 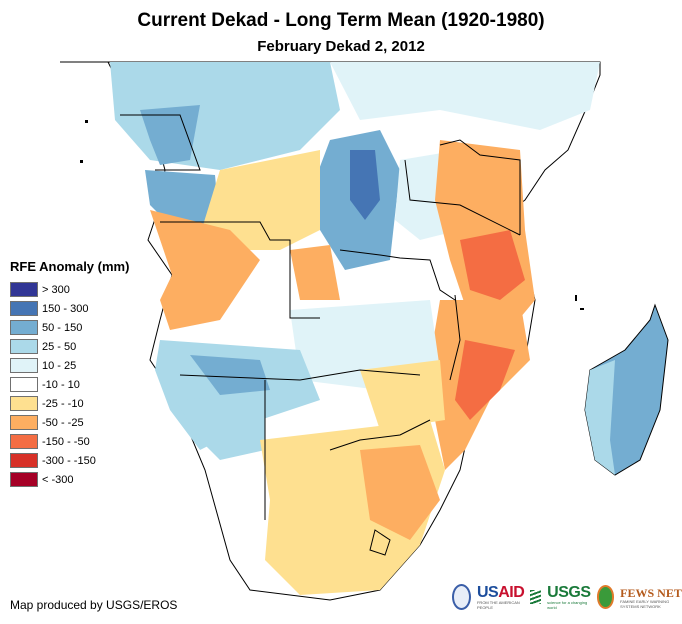 I want to click on legend-item: 25 - 50, so click(x=69, y=346).